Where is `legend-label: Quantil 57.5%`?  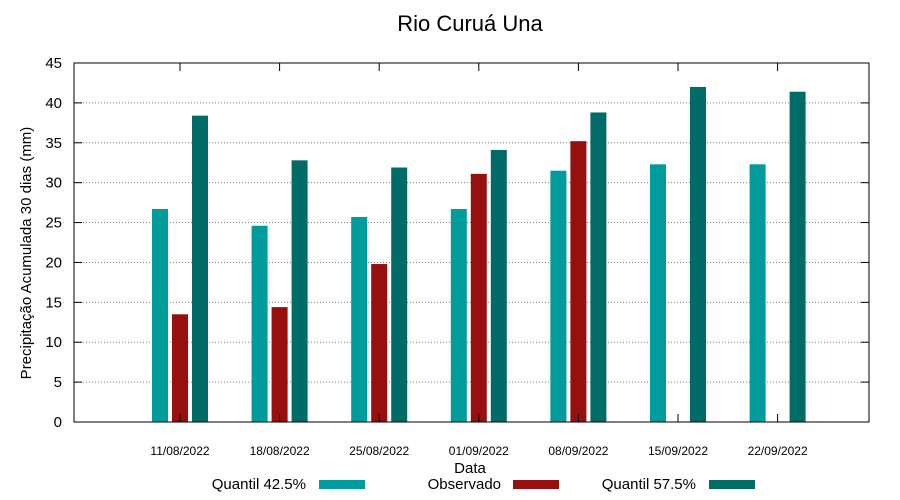
legend-label: Quantil 57.5% is located at coordinates (649, 484).